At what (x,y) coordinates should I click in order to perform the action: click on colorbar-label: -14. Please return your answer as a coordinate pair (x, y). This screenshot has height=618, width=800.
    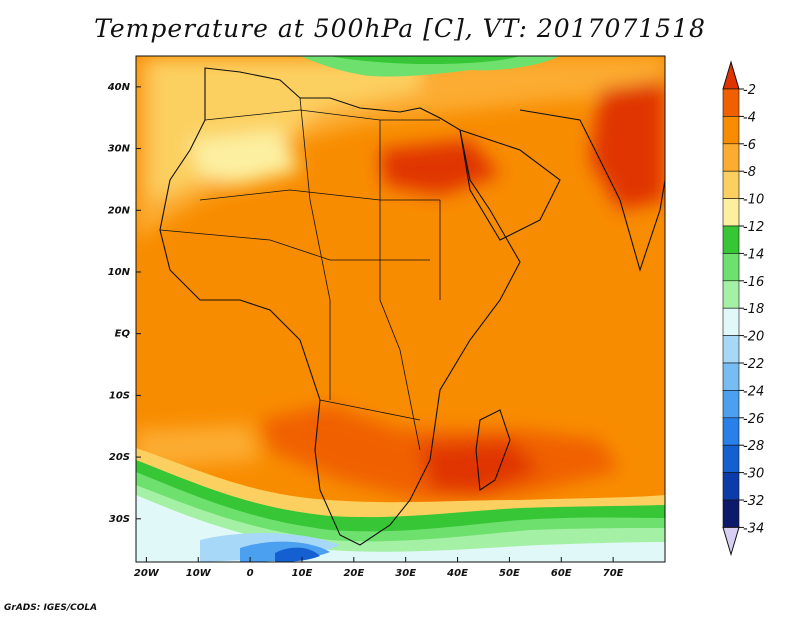
    Looking at the image, I should click on (753, 254).